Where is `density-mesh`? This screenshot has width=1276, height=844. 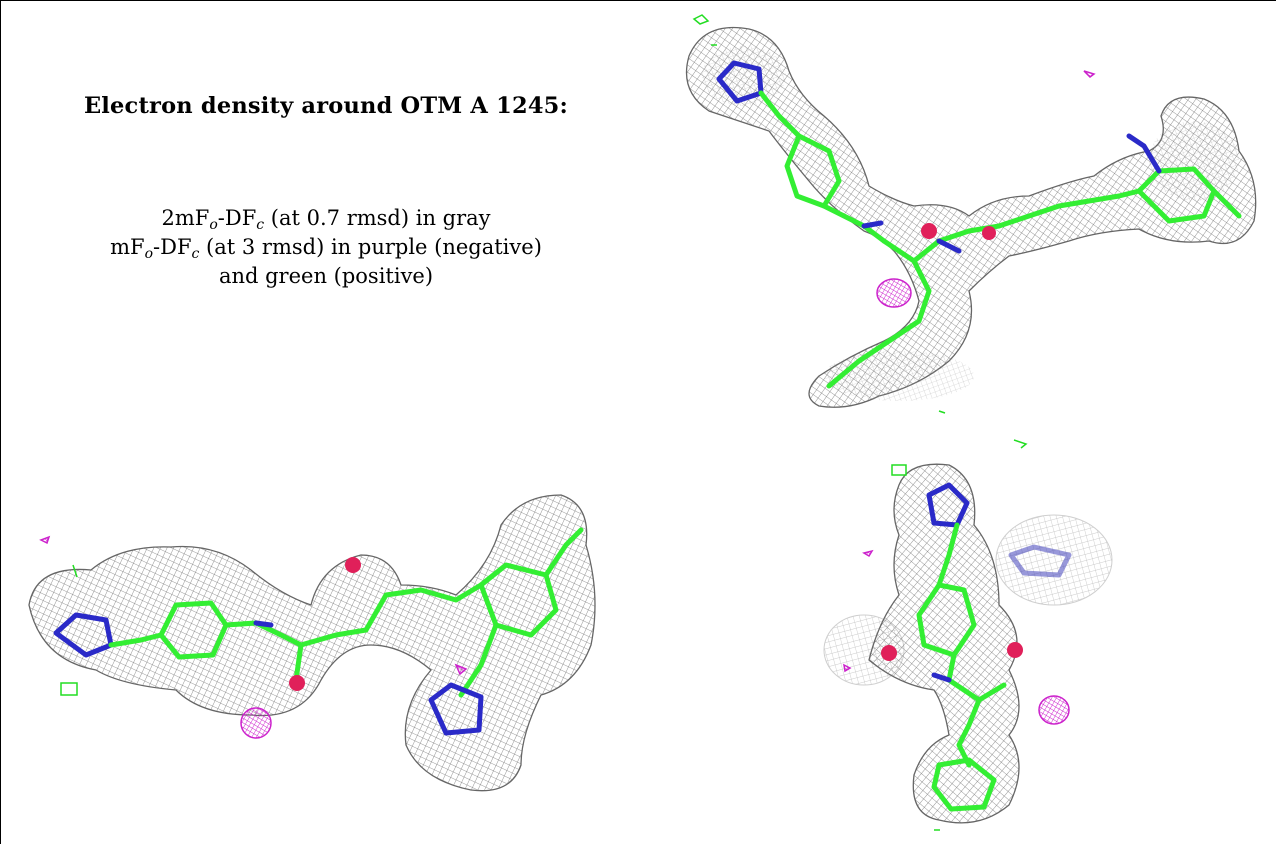 density-mesh is located at coordinates (944, 643).